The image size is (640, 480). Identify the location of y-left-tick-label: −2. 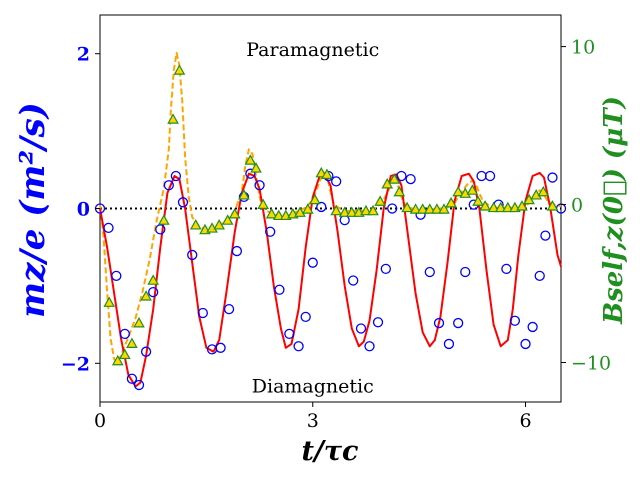
(75, 364).